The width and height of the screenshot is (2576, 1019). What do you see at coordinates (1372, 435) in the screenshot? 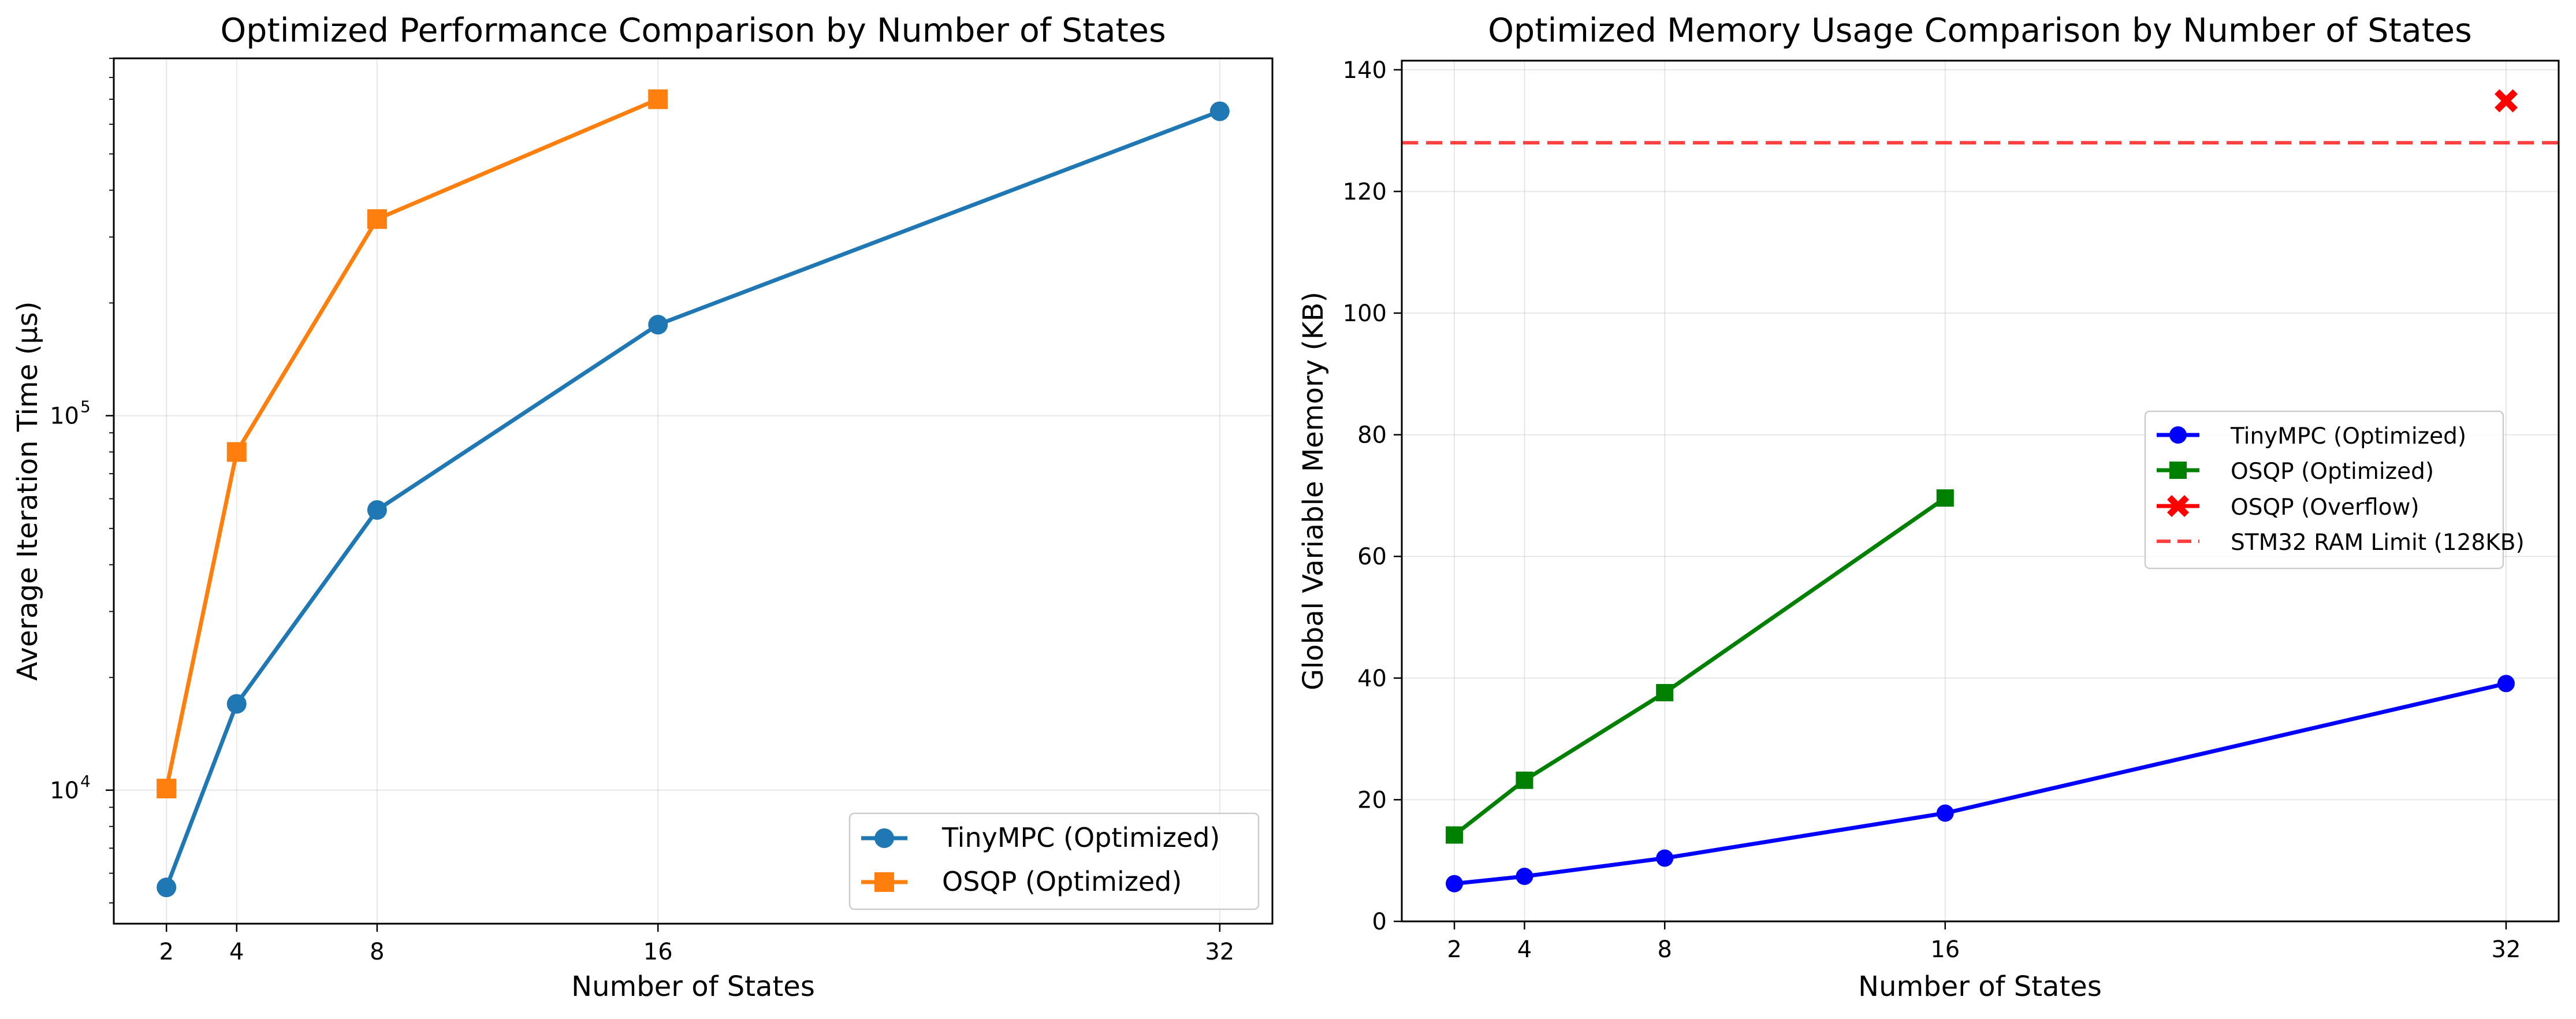
I see `y-tick-label: 80` at bounding box center [1372, 435].